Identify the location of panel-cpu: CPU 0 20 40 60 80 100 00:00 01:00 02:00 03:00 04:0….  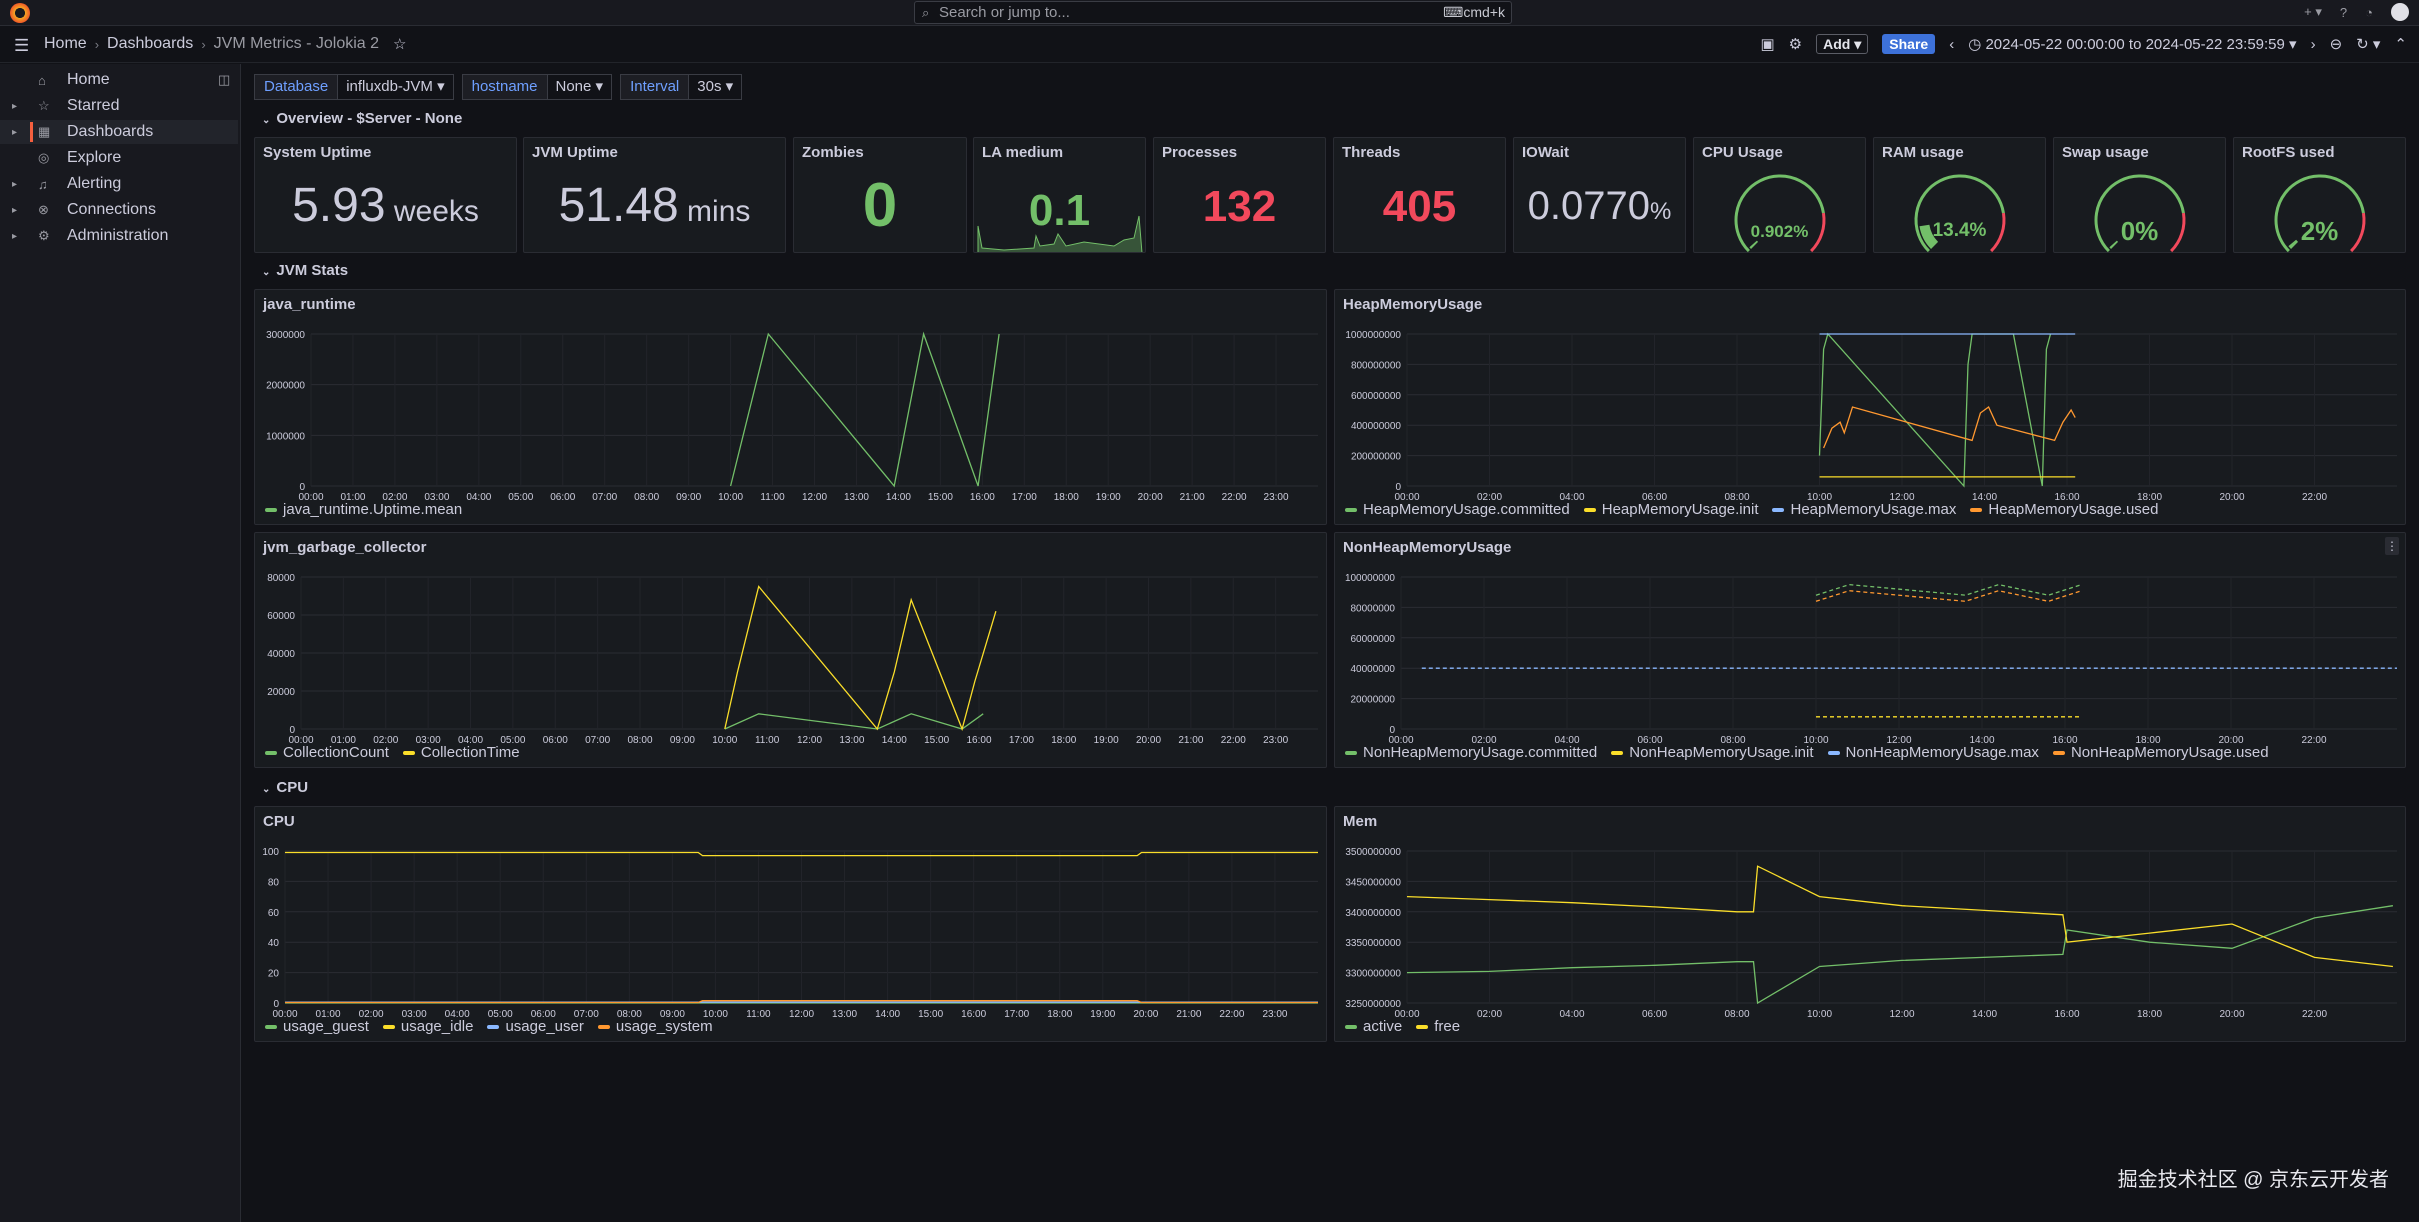
(790, 924).